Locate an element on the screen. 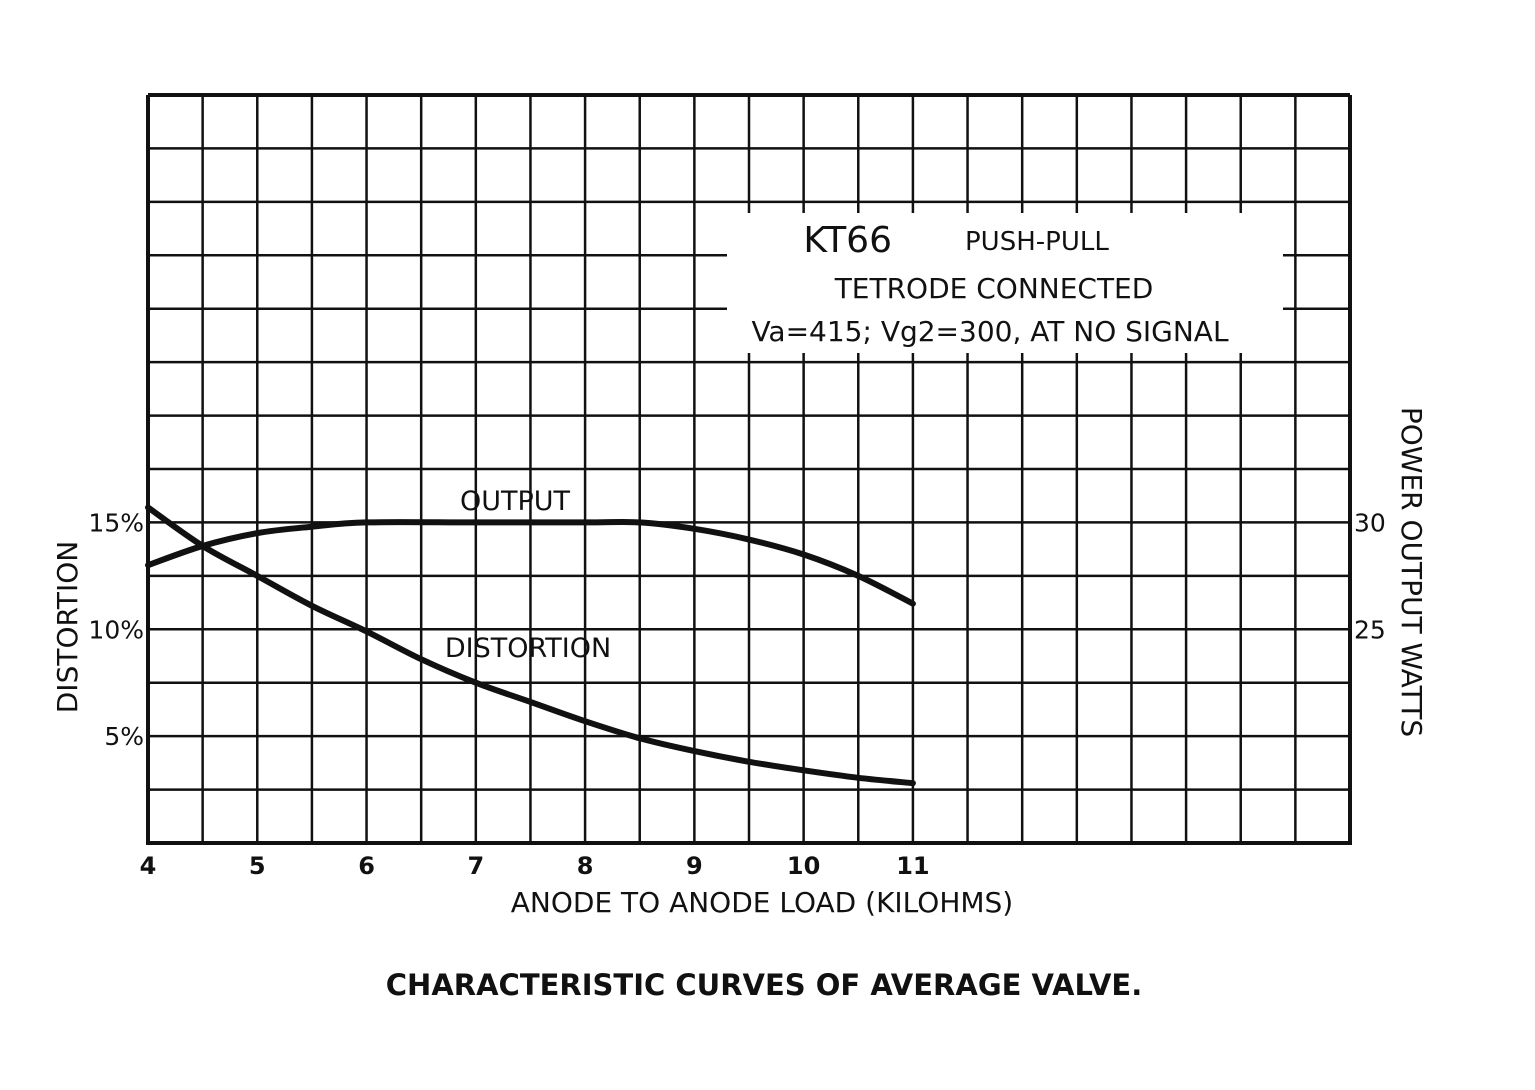 The width and height of the screenshot is (1535, 1090). y-tick-label: 5% is located at coordinates (124, 736).